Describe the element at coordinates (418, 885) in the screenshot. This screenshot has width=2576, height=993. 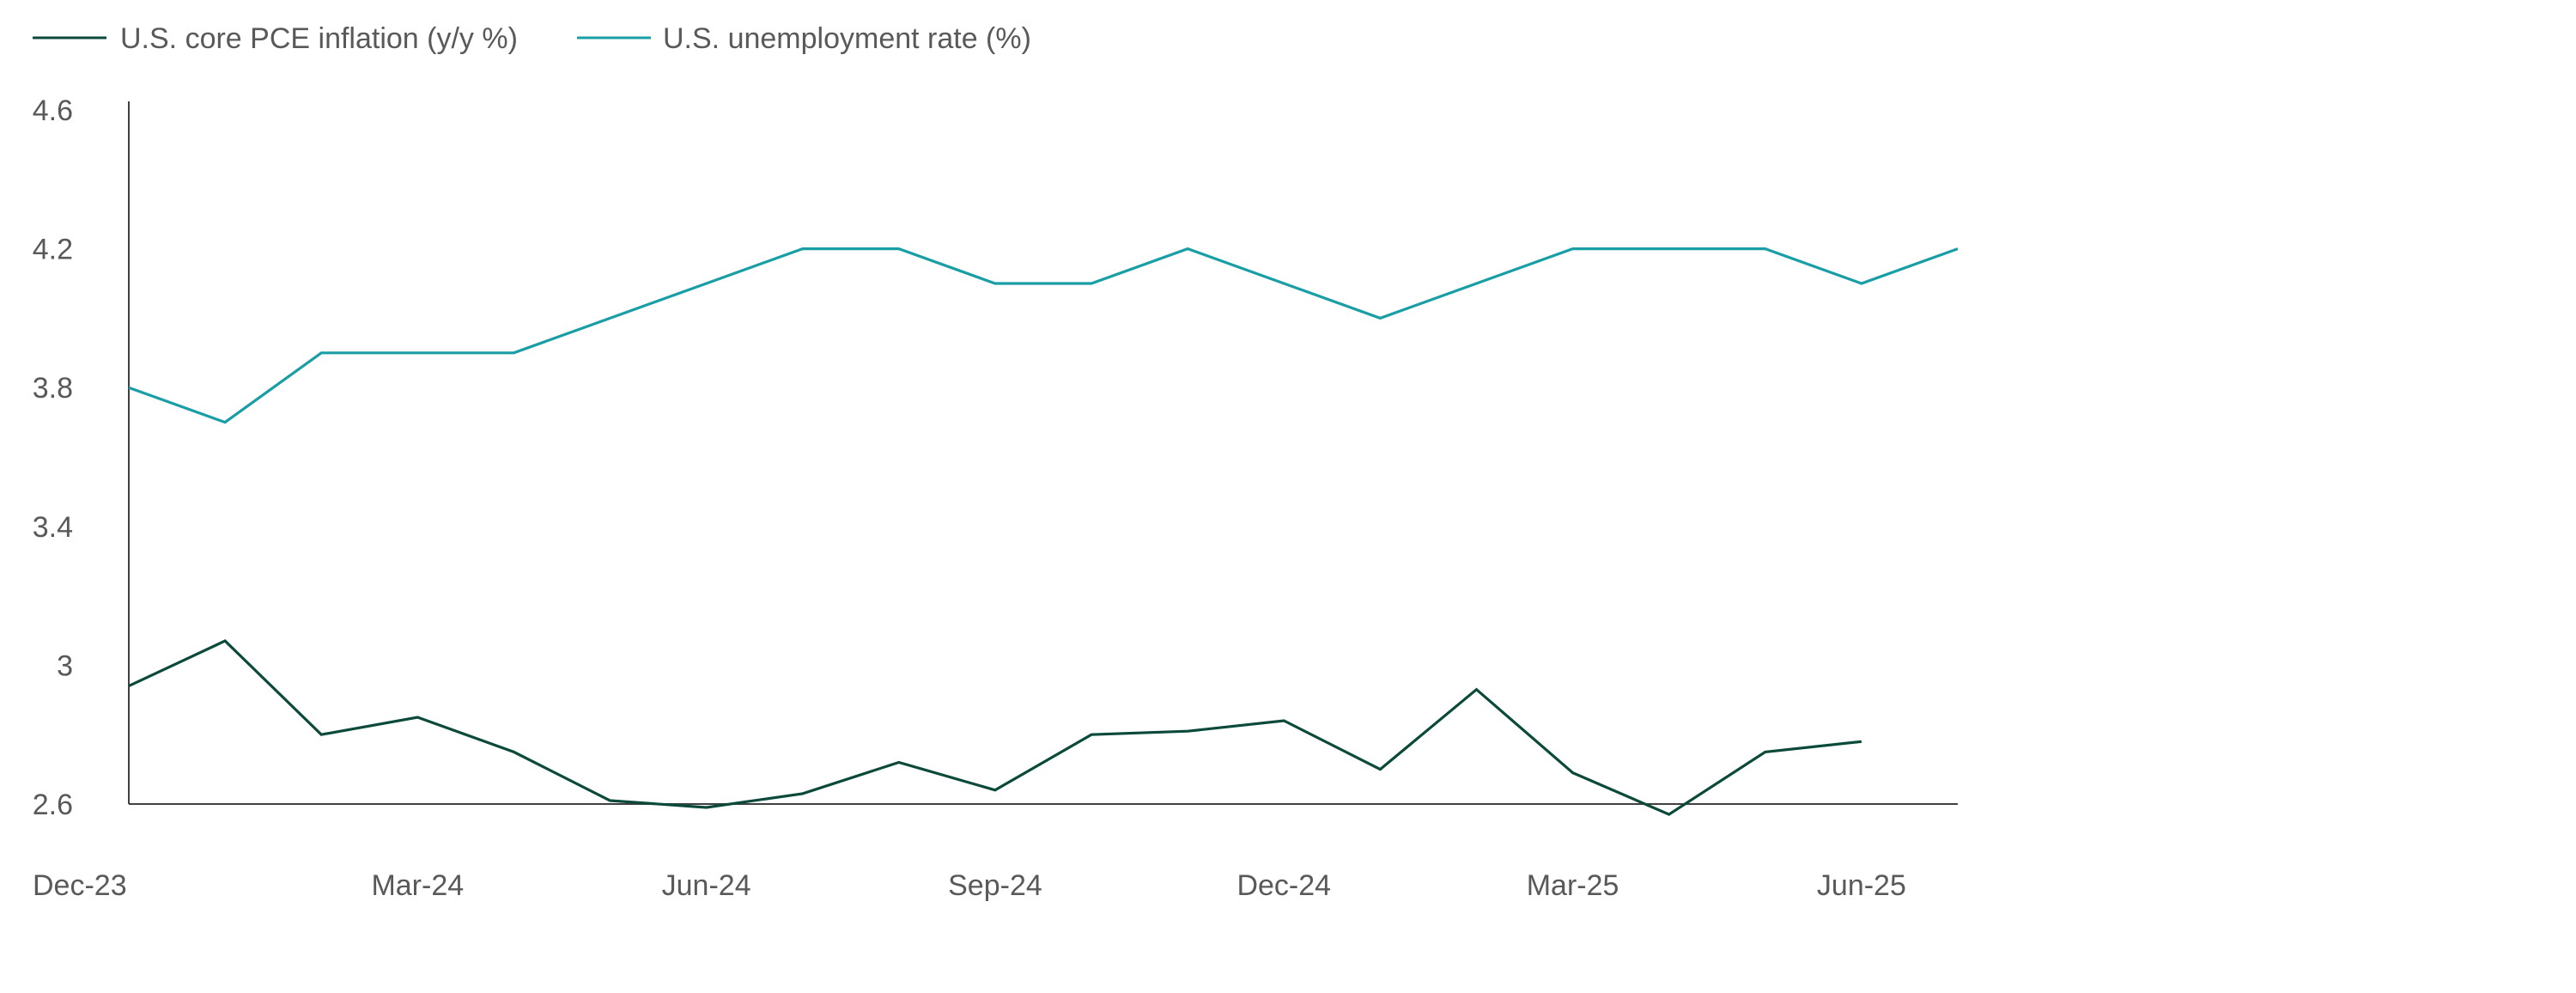
I see `x-tick-label: Mar-24` at that location.